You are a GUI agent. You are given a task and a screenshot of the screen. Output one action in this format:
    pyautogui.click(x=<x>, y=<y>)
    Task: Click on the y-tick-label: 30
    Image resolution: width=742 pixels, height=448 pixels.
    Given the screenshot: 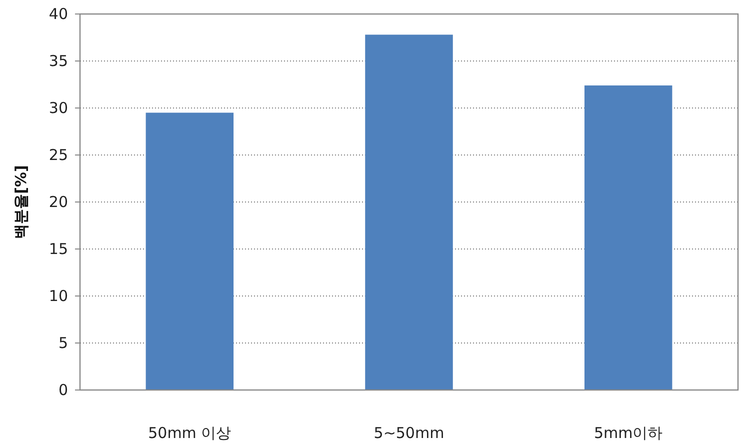 What is the action you would take?
    pyautogui.click(x=58, y=108)
    